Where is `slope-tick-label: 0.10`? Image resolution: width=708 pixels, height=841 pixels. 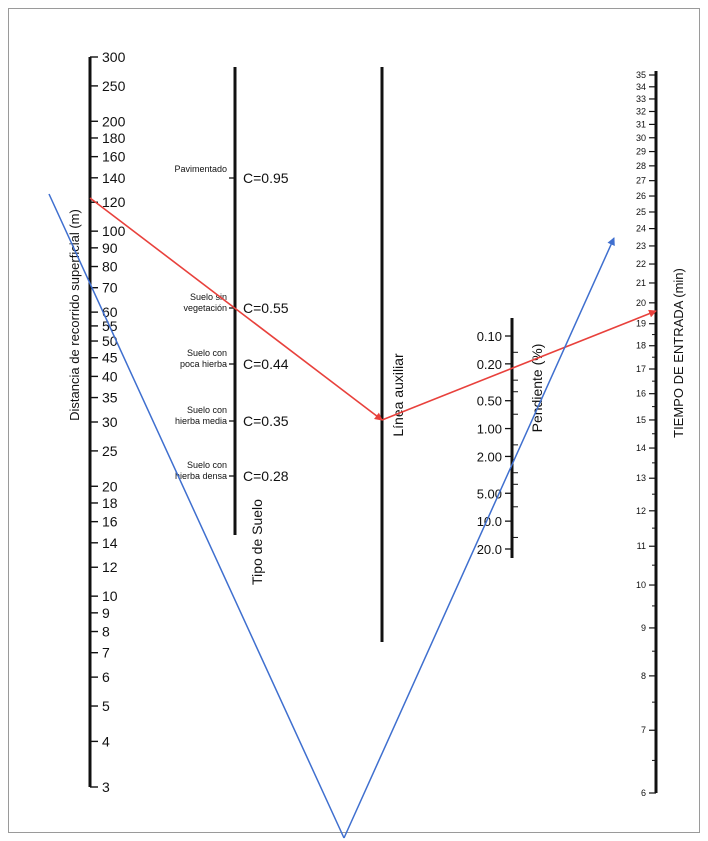
slope-tick-label: 0.10 is located at coordinates (489, 336).